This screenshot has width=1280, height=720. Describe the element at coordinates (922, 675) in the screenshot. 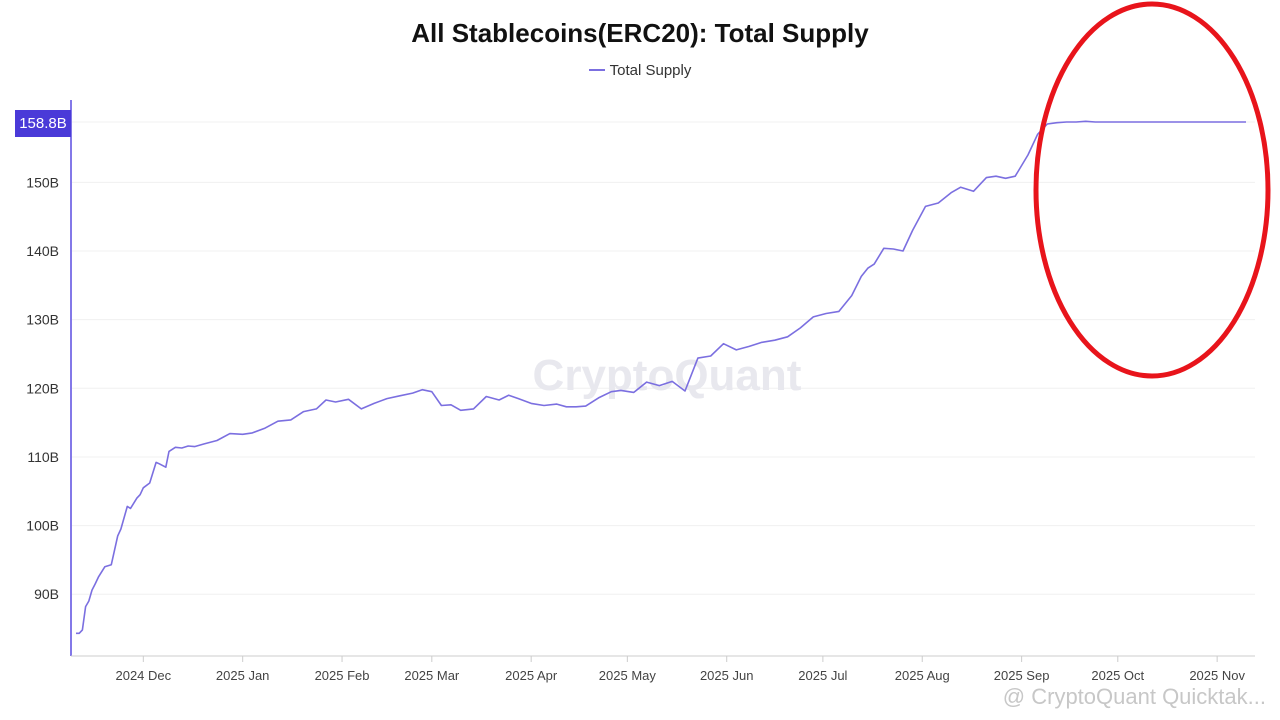

I see `x-tick-label: 2025 Aug` at that location.